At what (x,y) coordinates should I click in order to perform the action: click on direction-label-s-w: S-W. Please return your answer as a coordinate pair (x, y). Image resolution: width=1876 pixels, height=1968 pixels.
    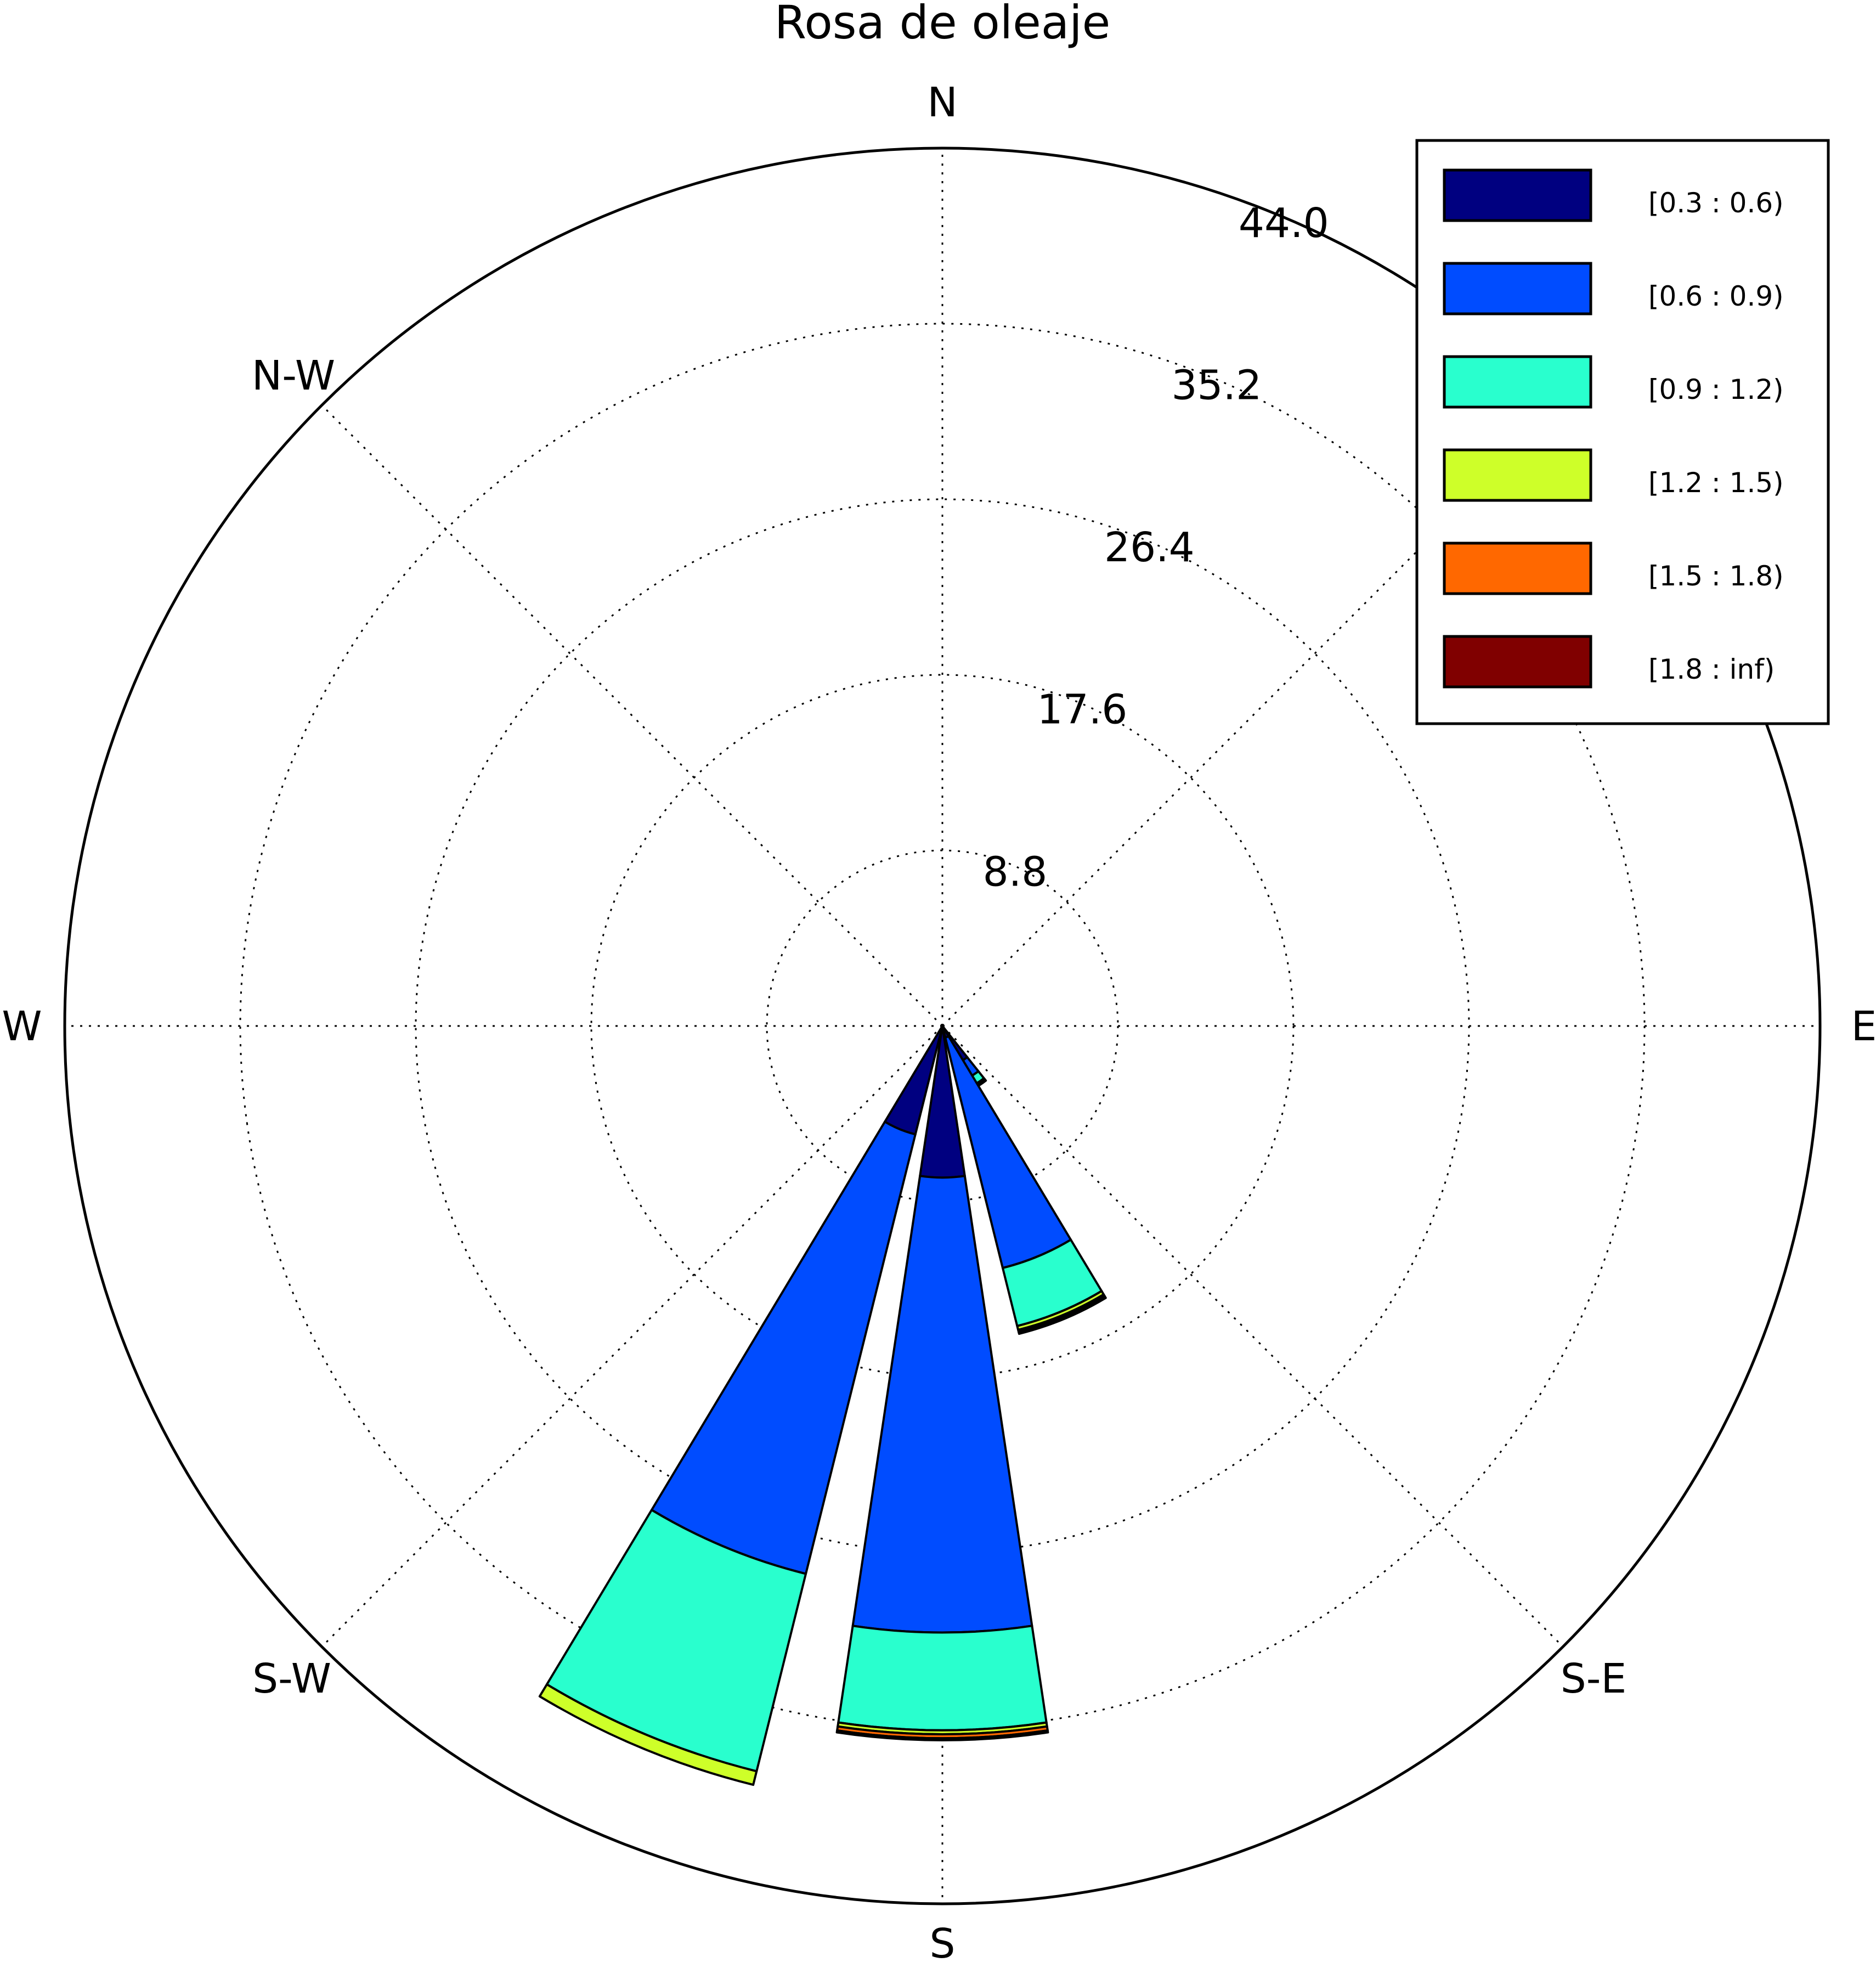
    Looking at the image, I should click on (291, 1679).